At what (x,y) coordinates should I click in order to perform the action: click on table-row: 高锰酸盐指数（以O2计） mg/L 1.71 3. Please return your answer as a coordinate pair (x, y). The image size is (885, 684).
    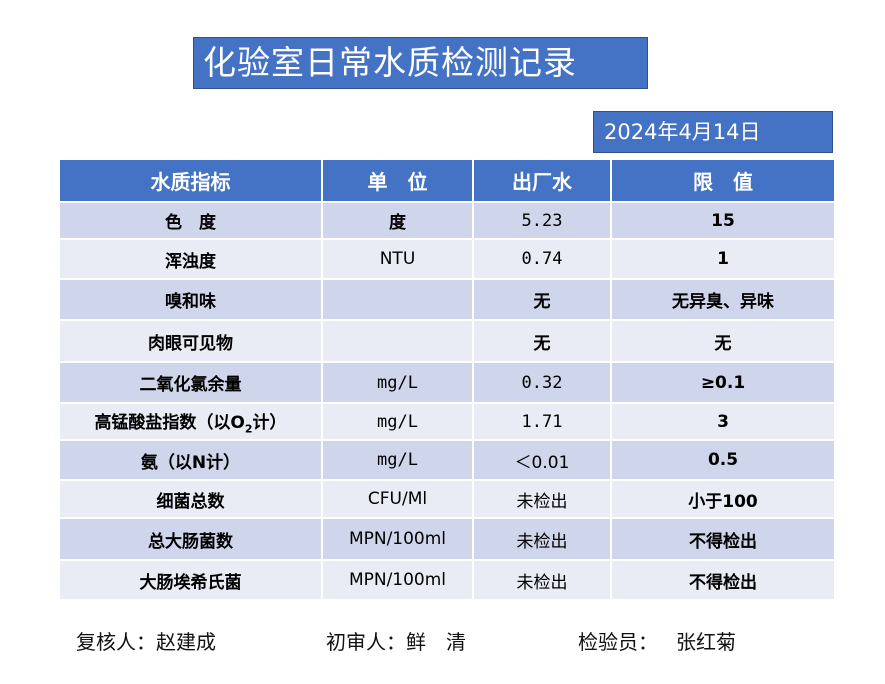
    Looking at the image, I should click on (447, 422).